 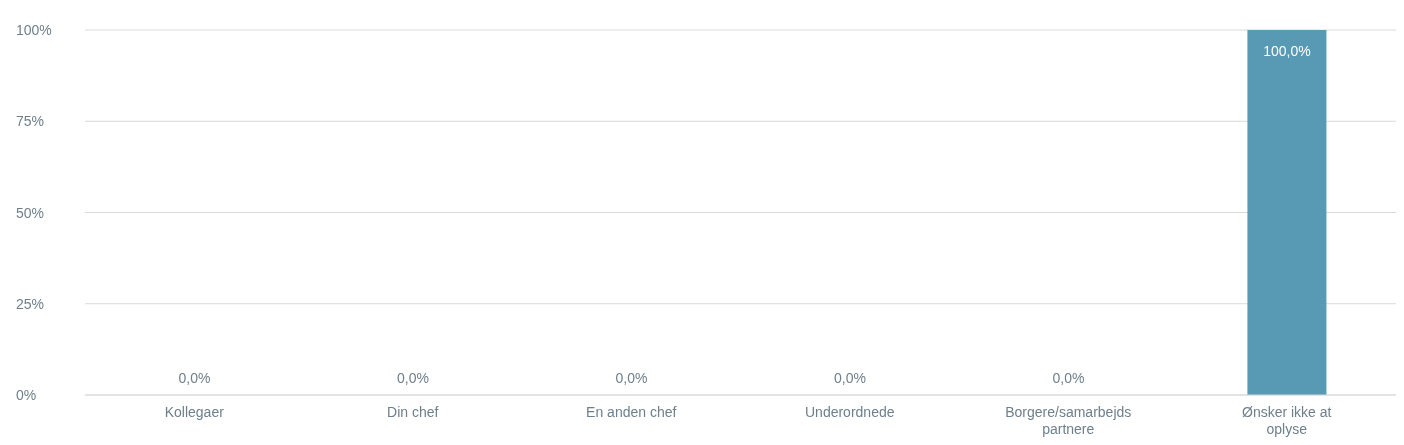 What do you see at coordinates (30, 303) in the screenshot?
I see `y-tick-label: 25%` at bounding box center [30, 303].